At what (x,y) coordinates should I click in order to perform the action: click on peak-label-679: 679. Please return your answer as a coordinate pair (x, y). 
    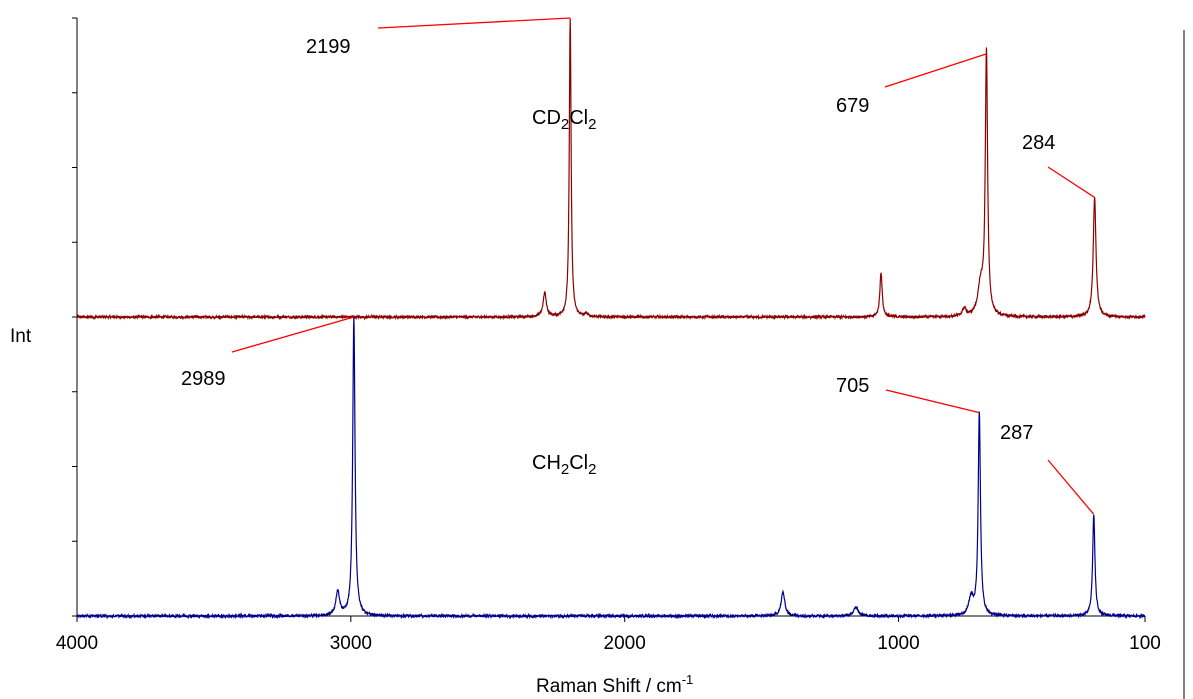
    Looking at the image, I should click on (852, 106).